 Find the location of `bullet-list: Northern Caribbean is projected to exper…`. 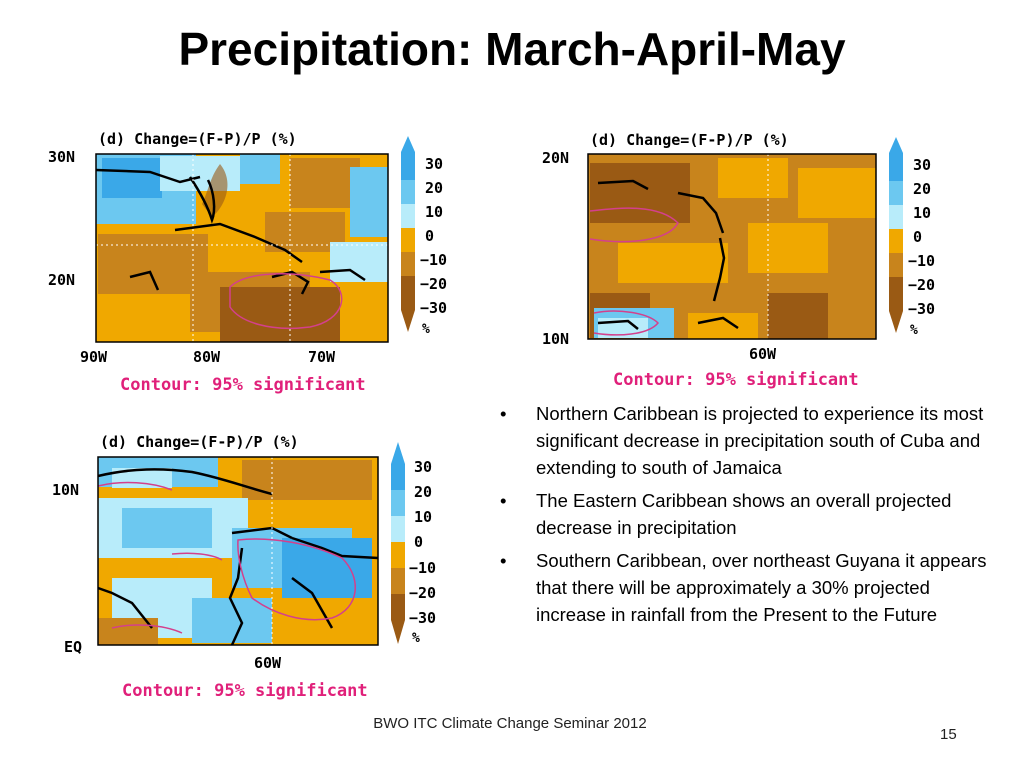

bullet-list: Northern Caribbean is projected to exper… is located at coordinates (748, 517).